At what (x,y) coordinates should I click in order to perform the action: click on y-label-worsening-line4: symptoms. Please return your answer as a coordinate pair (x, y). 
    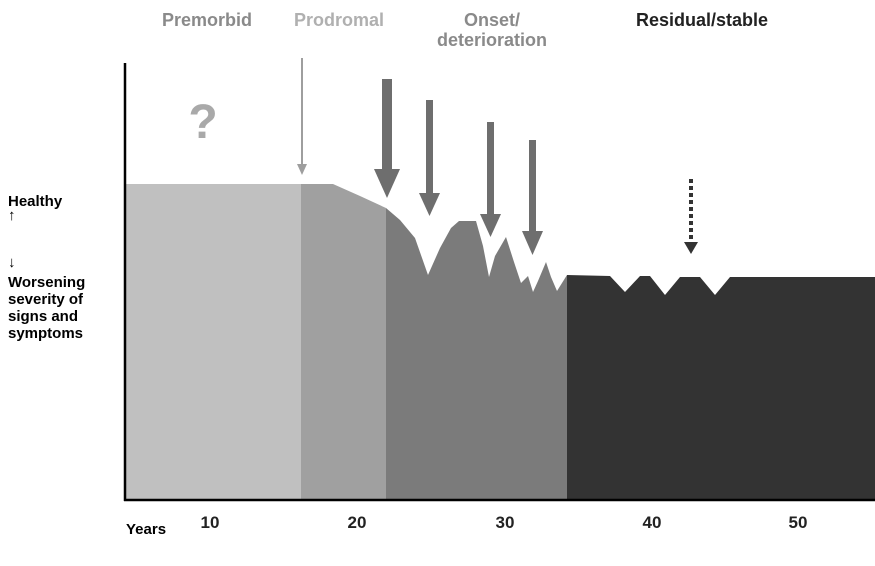
    Looking at the image, I should click on (46, 333).